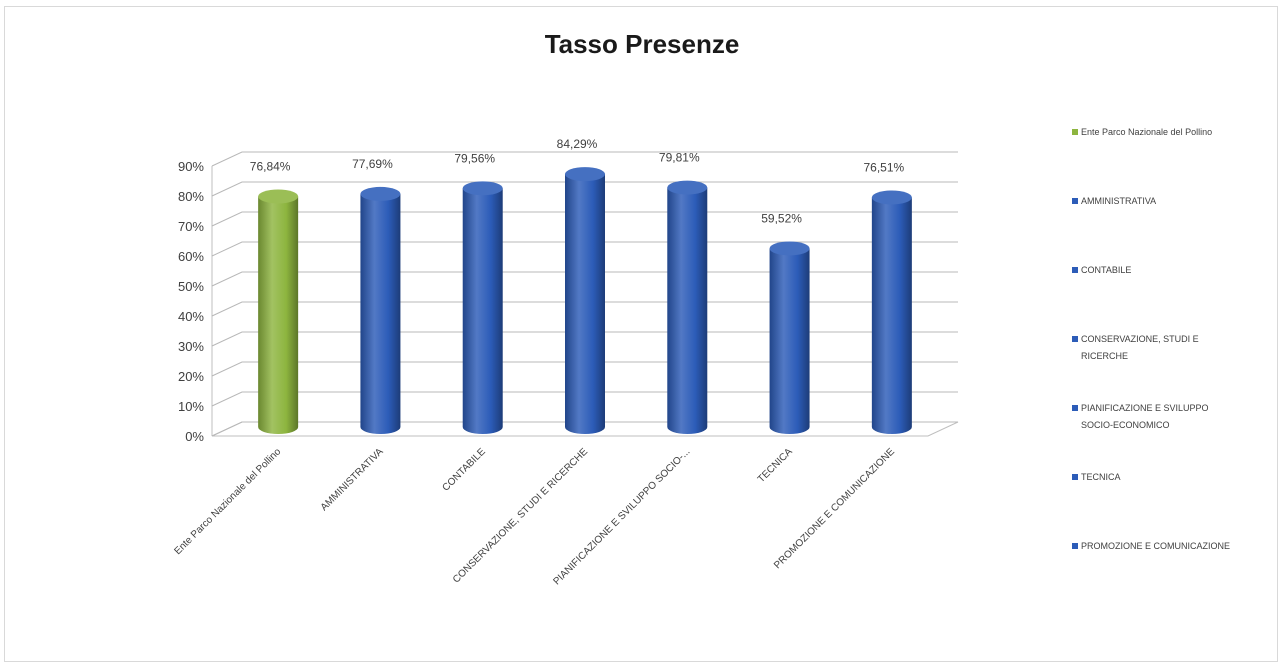 The image size is (1280, 664). What do you see at coordinates (1146, 132) in the screenshot?
I see `legend-label: Ente Parco Nazionale del Pollino` at bounding box center [1146, 132].